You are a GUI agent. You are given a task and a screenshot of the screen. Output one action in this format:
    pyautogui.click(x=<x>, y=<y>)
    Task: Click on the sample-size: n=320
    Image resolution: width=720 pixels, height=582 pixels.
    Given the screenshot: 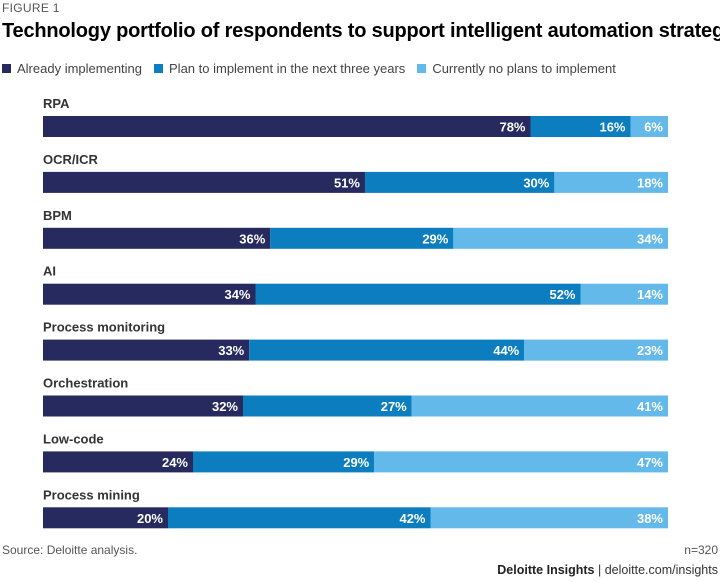 What is the action you would take?
    pyautogui.click(x=701, y=550)
    